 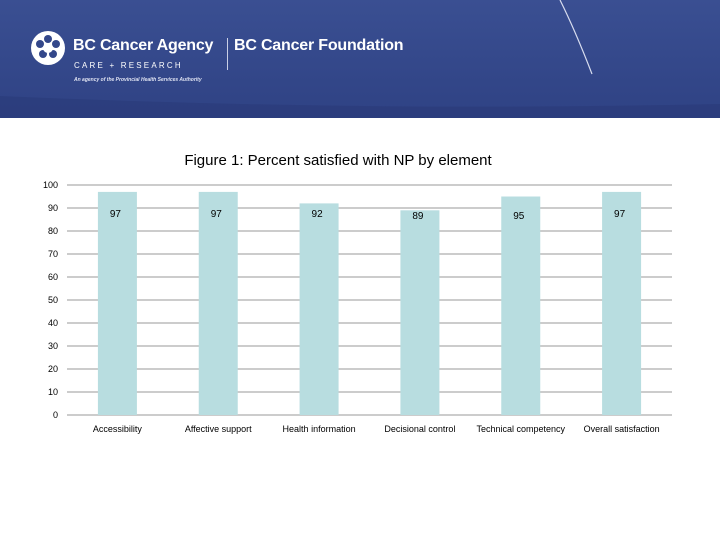 What do you see at coordinates (53, 323) in the screenshot?
I see `y-tick-label: 40` at bounding box center [53, 323].